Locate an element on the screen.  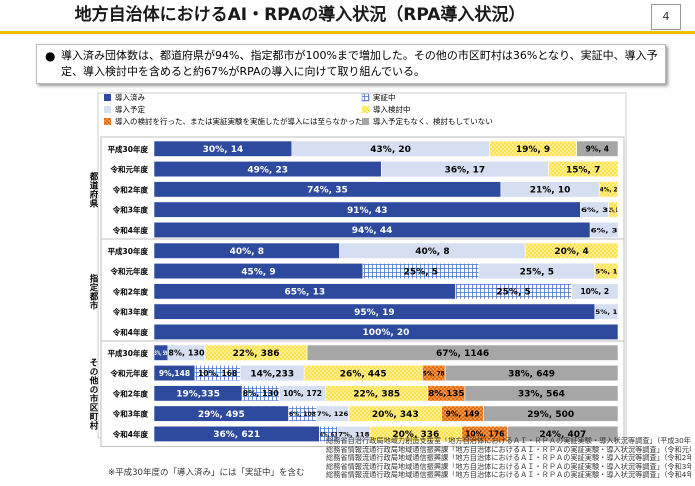
data-label: 3%, 59 is located at coordinates (161, 353).